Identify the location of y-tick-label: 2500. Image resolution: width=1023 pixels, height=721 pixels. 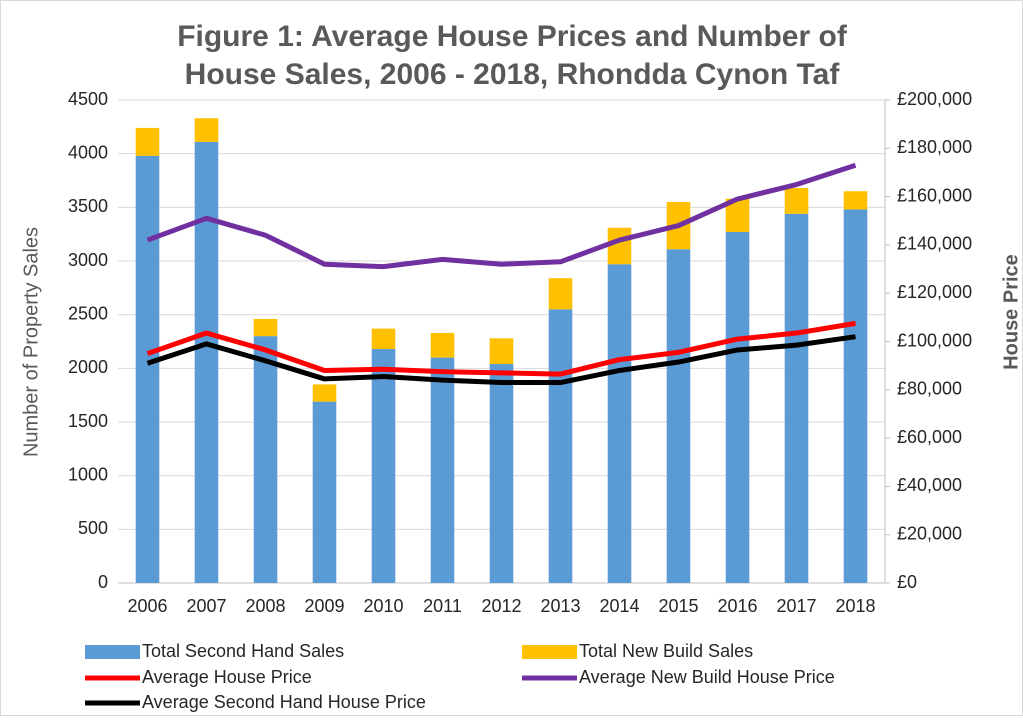
(88, 313).